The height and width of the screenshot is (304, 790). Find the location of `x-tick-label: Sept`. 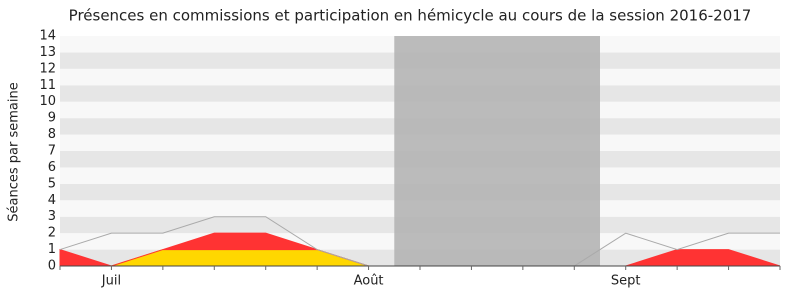

x-tick-label: Sept is located at coordinates (626, 281).